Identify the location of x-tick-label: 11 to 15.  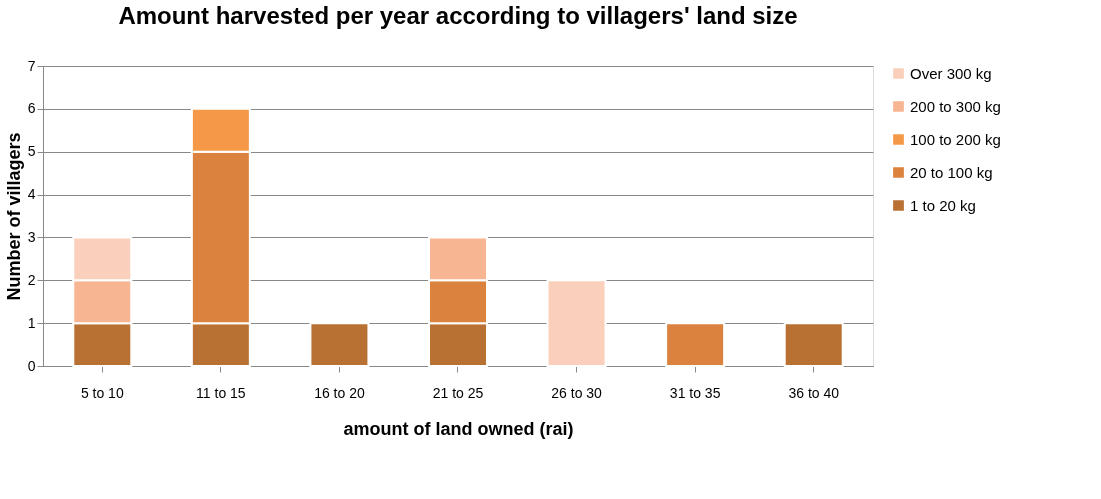
(221, 392).